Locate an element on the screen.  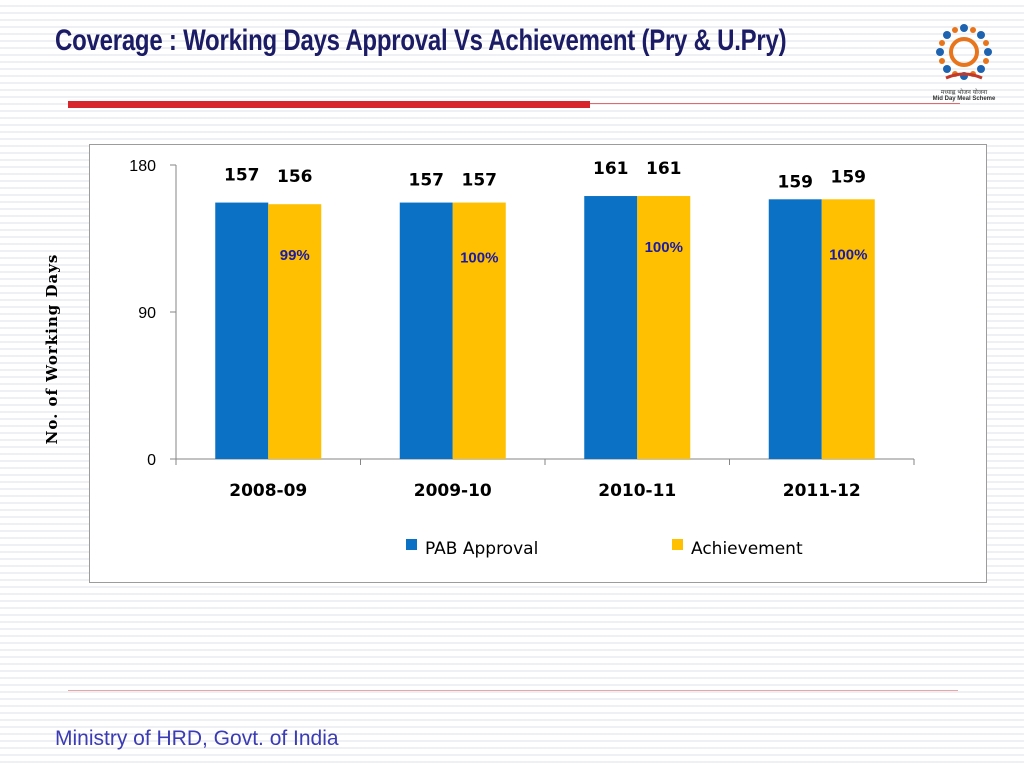
title-underline-thin is located at coordinates (775, 103).